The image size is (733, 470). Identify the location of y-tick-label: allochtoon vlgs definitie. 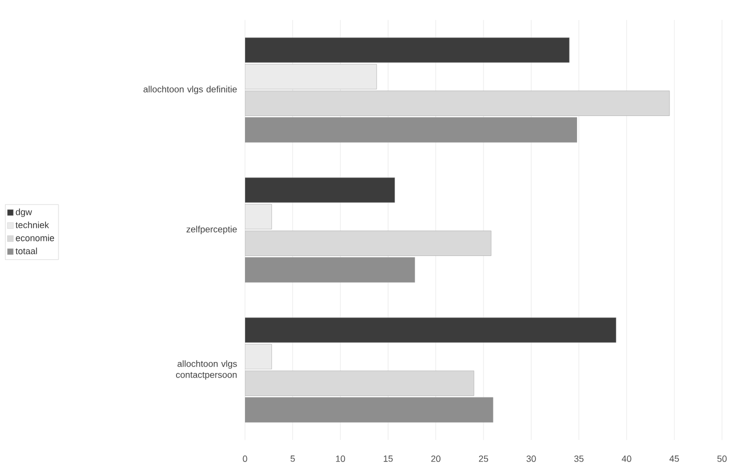
(190, 90).